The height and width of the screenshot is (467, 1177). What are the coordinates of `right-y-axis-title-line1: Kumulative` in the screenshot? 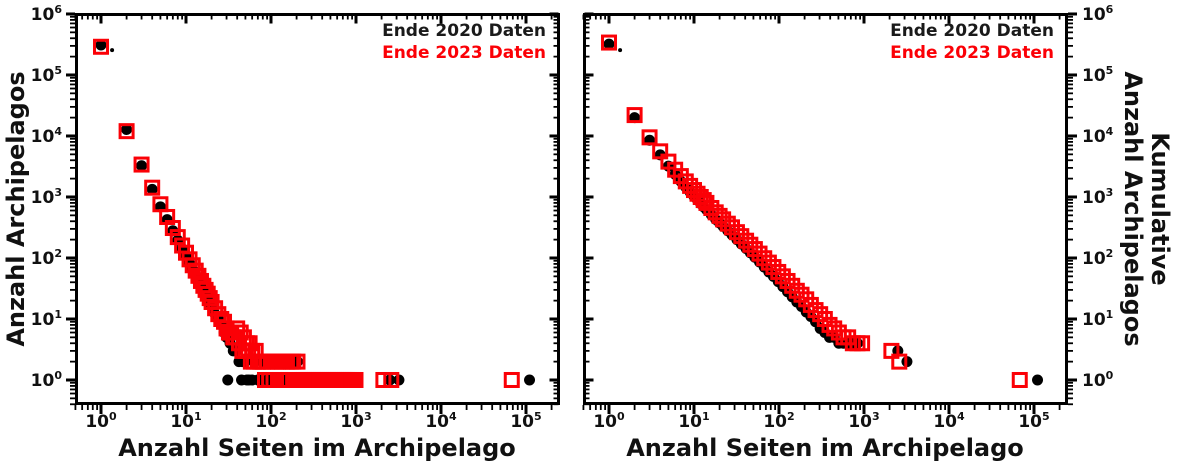 It's located at (1160, 209).